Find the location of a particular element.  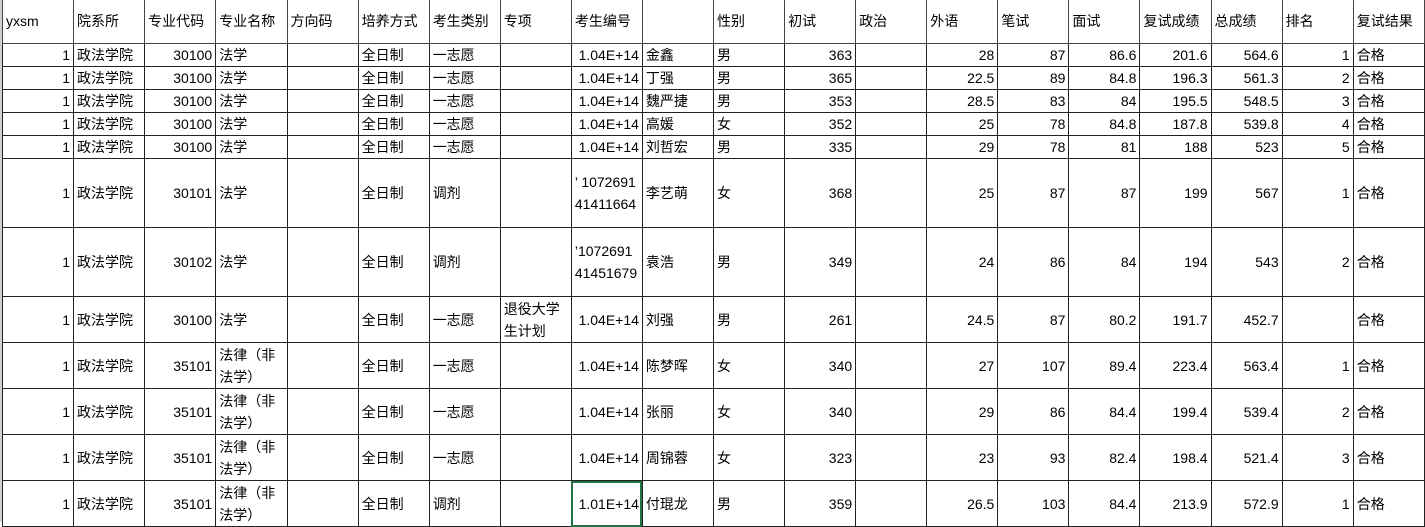

cell: 付琨龙 is located at coordinates (678, 503).